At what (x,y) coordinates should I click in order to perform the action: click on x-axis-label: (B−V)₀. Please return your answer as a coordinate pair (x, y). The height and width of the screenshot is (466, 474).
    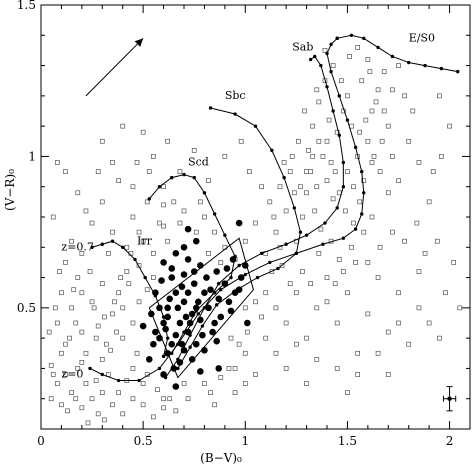
    Looking at the image, I should click on (221, 458).